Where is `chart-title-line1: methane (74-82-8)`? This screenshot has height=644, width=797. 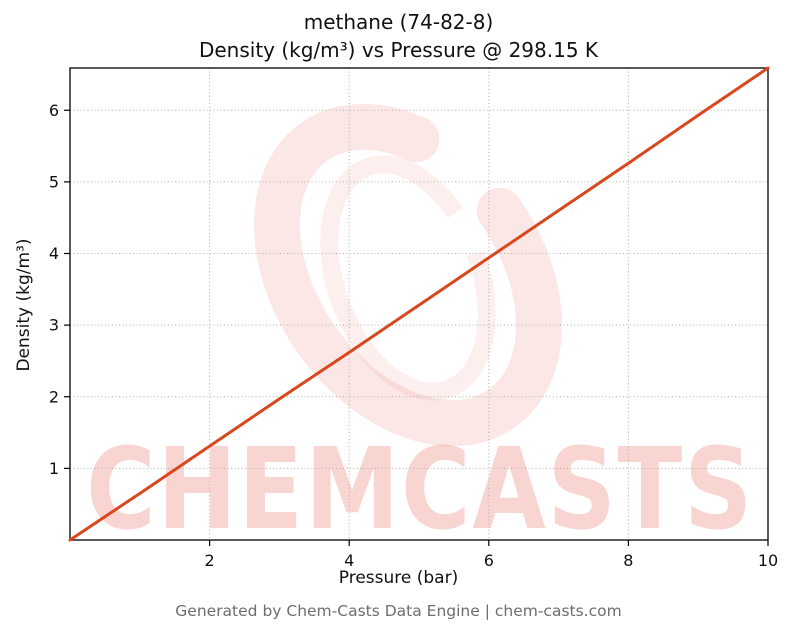
chart-title-line1: methane (74-82-8) is located at coordinates (398, 22).